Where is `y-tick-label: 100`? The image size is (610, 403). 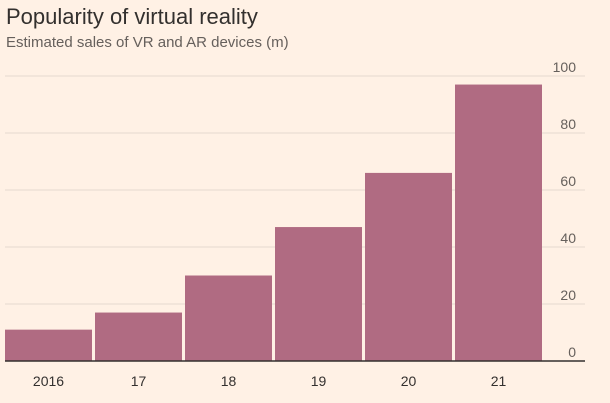 y-tick-label: 100 is located at coordinates (565, 67).